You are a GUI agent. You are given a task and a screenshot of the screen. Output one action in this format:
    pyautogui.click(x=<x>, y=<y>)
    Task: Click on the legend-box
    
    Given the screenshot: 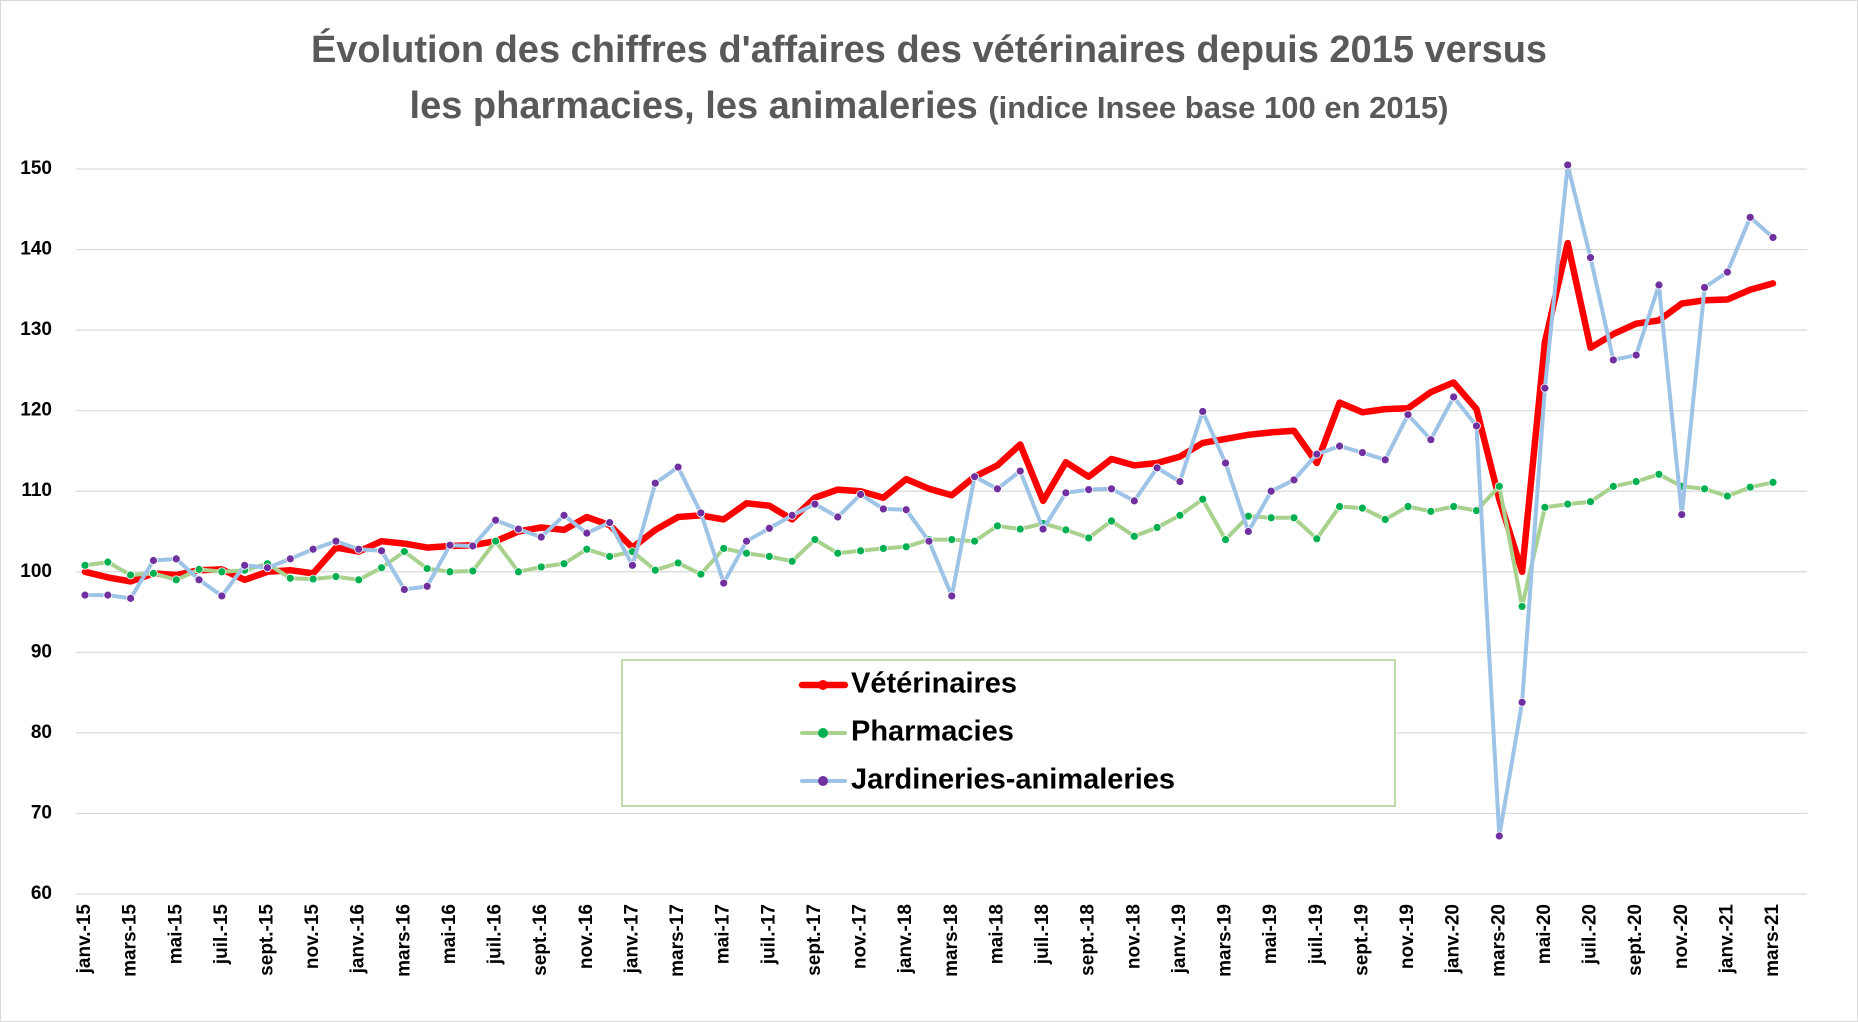 What is the action you would take?
    pyautogui.click(x=1008, y=733)
    